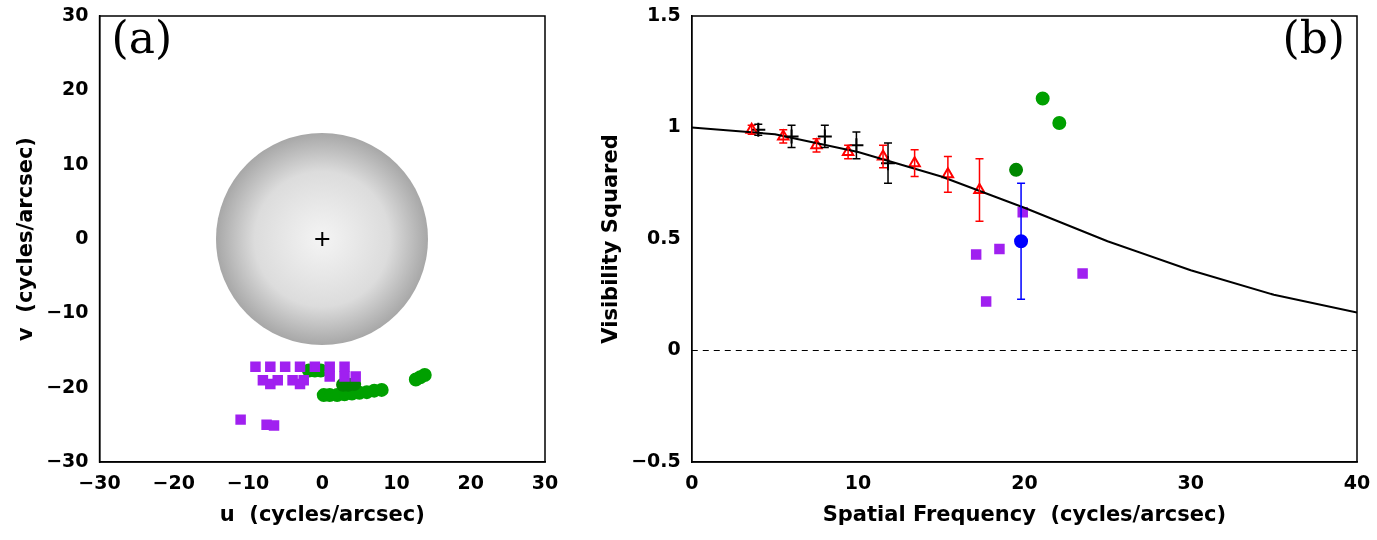 This screenshot has width=1377, height=540. I want to click on y-tick-label: 20, so click(75, 88).